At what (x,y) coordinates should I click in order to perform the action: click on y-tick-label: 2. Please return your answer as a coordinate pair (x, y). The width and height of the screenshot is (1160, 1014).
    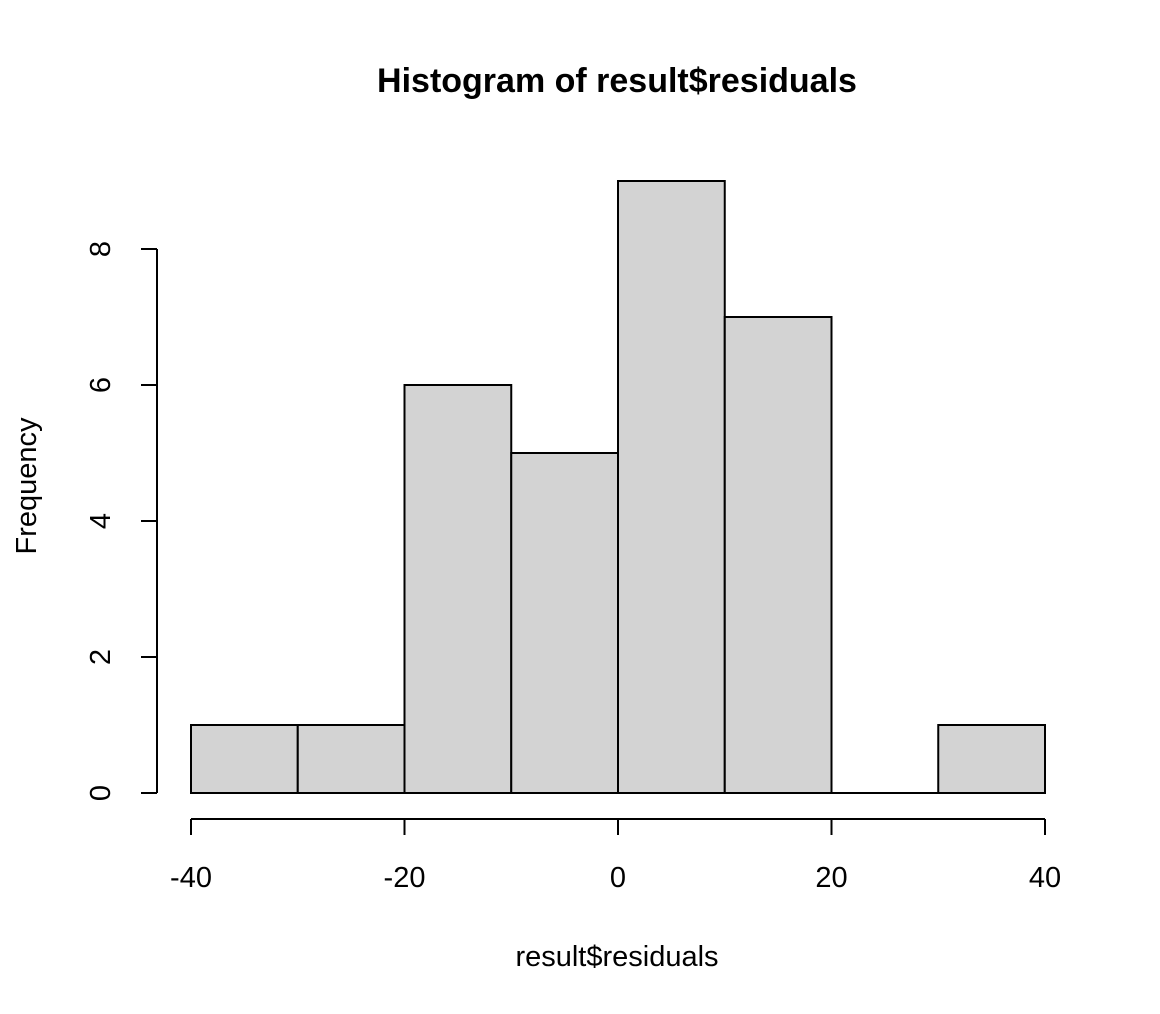
    Looking at the image, I should click on (101, 657).